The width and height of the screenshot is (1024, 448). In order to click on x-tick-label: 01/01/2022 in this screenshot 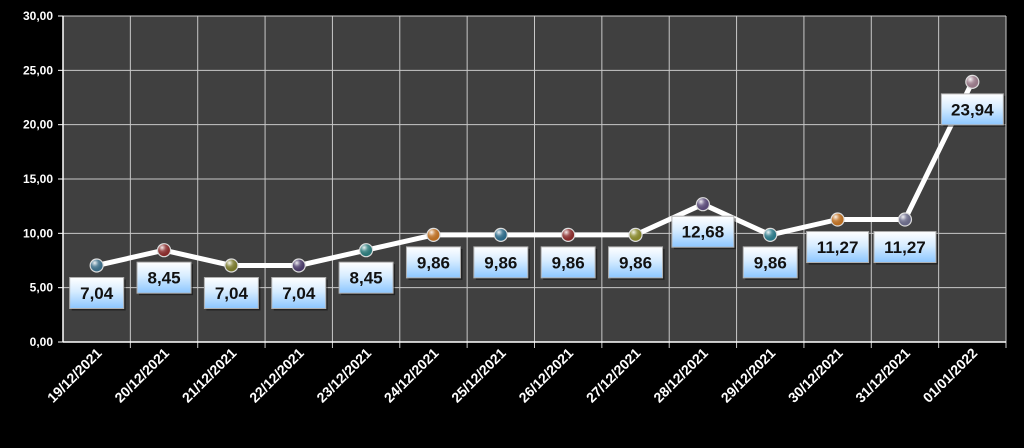, I will do `click(950, 375)`.